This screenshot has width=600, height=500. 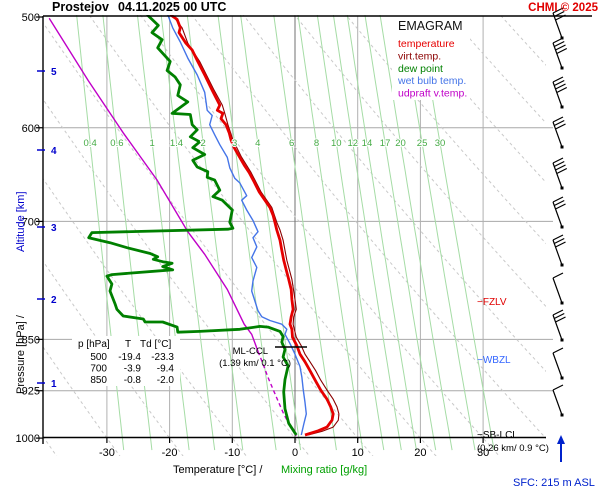 What do you see at coordinates (554, 483) in the screenshot?
I see `surface-elevation-label: SFC: 215 m ASL` at bounding box center [554, 483].